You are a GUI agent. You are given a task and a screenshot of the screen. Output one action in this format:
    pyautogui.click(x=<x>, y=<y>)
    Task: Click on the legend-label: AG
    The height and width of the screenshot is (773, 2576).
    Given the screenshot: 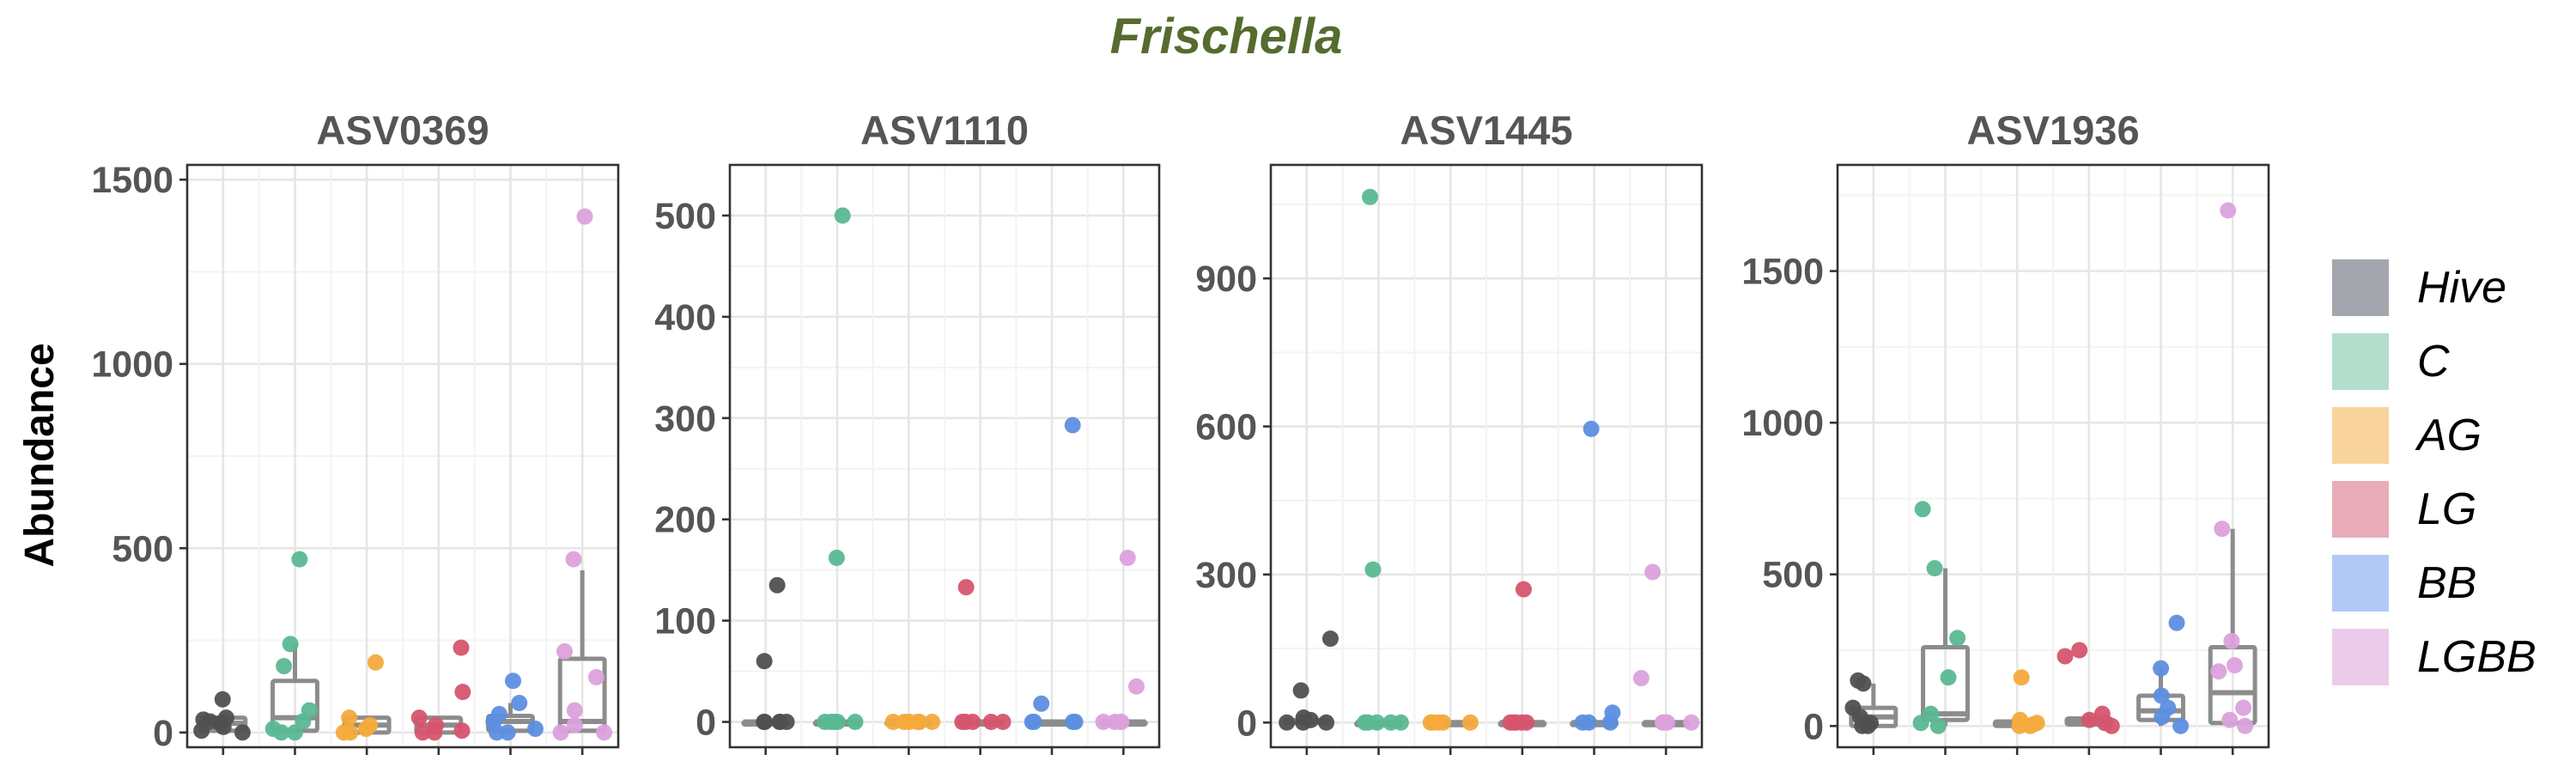 What is the action you would take?
    pyautogui.click(x=2449, y=435)
    